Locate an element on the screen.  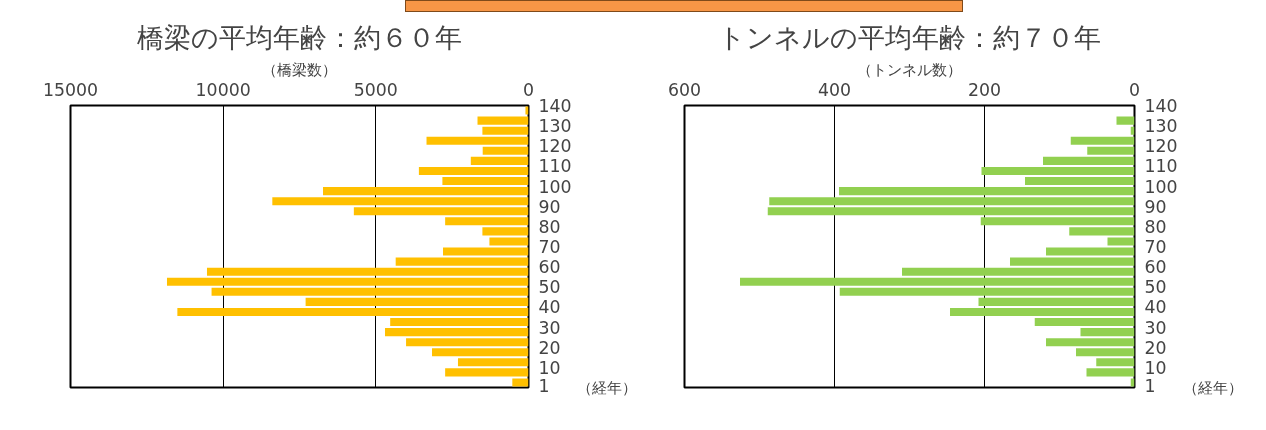
x-axis-title: （トンネル数） is located at coordinates (909, 69).